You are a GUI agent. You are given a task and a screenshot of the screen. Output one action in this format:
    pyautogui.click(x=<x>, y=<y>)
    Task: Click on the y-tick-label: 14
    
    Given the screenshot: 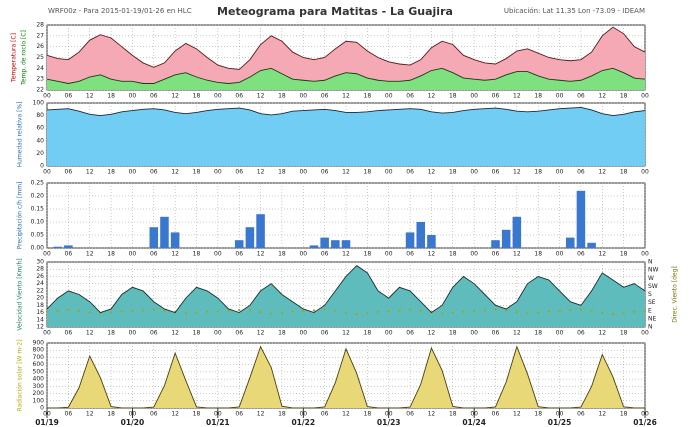 What is the action you would take?
    pyautogui.click(x=40, y=319)
    